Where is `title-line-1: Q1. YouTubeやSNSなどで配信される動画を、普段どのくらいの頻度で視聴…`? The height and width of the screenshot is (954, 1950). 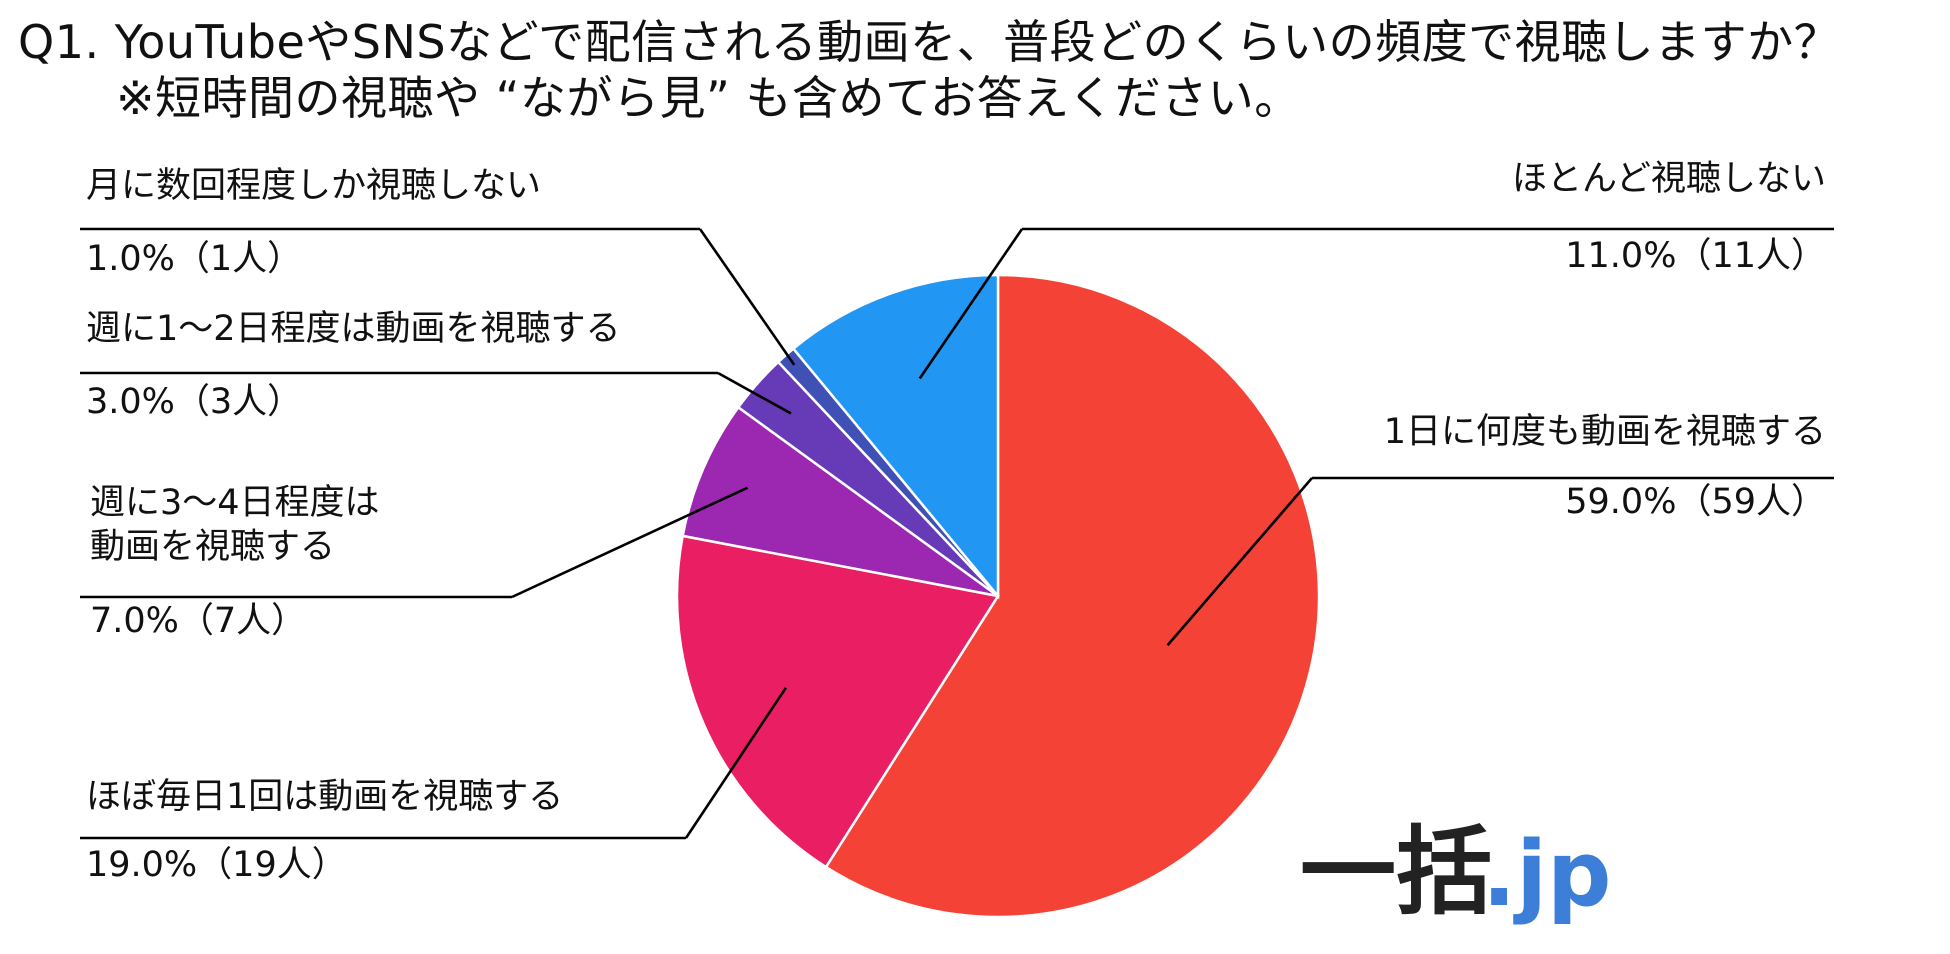
title-line-1: Q1. YouTubeやSNSなどで配信される動画を、普段どのくらいの頻度で視聴… is located at coordinates (929, 42).